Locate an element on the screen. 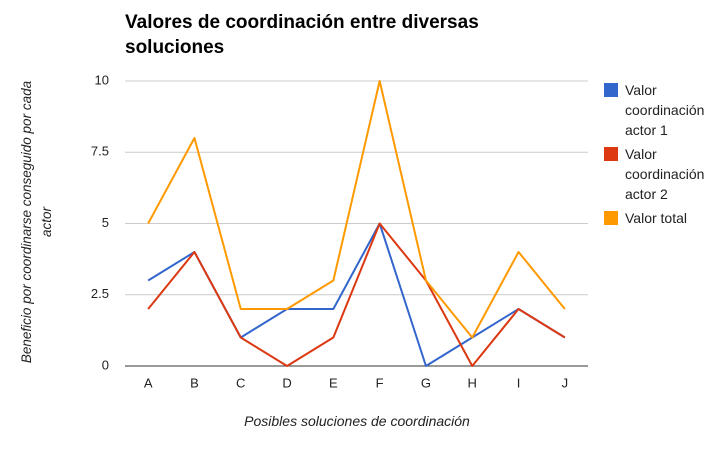 Image resolution: width=725 pixels, height=451 pixels. legend-entry: Valor coordinación actor 1 is located at coordinates (663, 110).